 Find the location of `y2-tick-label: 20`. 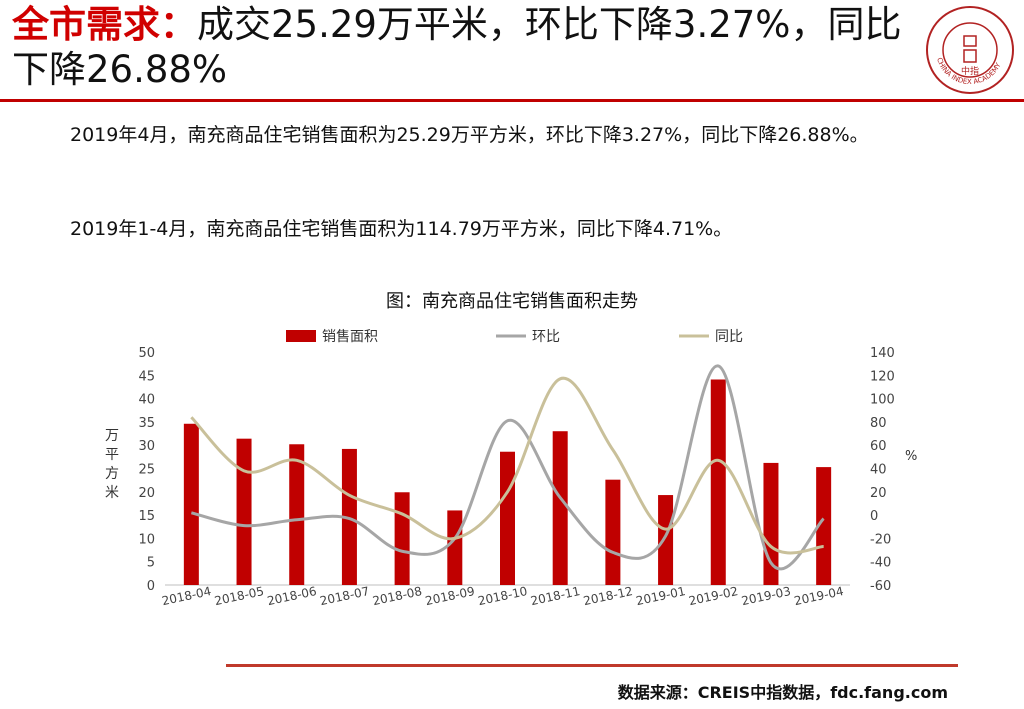

y2-tick-label: 20 is located at coordinates (878, 493).